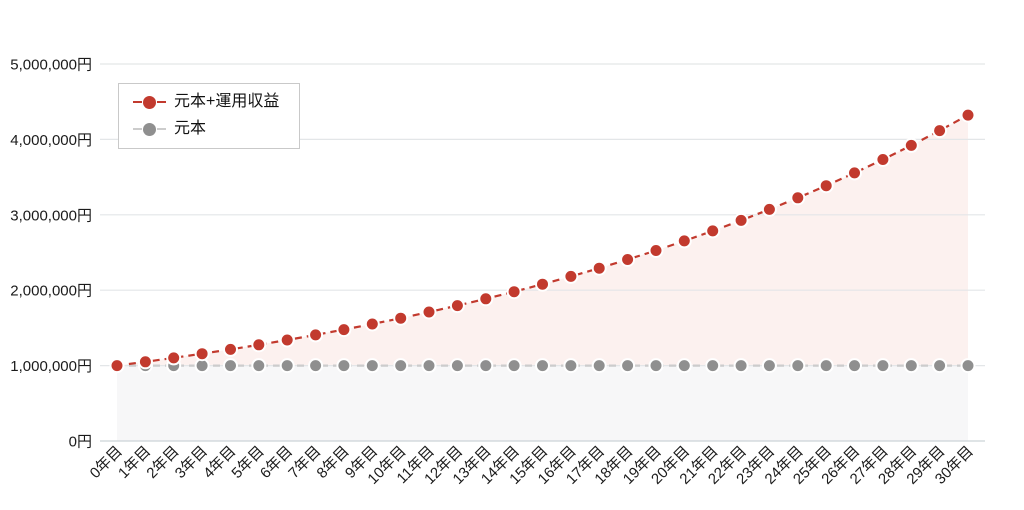  I want to click on chart-legend: 元本+運用収益 元本, so click(209, 116).